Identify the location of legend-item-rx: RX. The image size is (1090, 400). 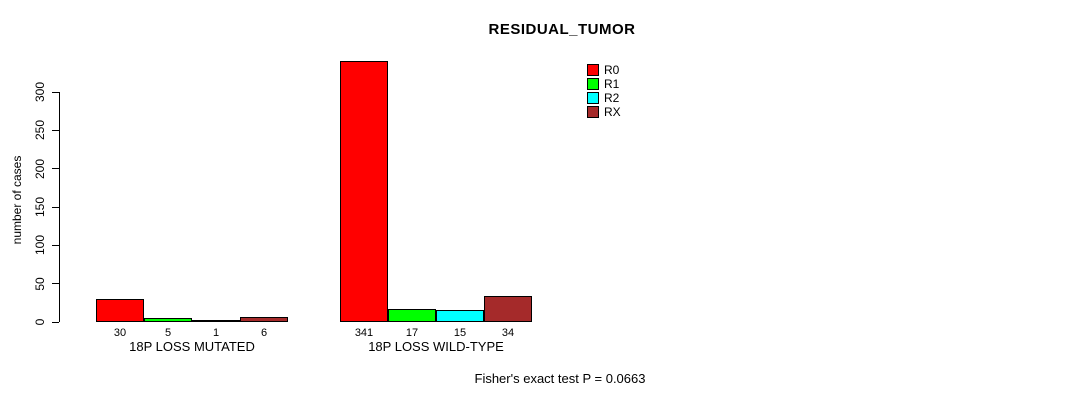
(604, 112).